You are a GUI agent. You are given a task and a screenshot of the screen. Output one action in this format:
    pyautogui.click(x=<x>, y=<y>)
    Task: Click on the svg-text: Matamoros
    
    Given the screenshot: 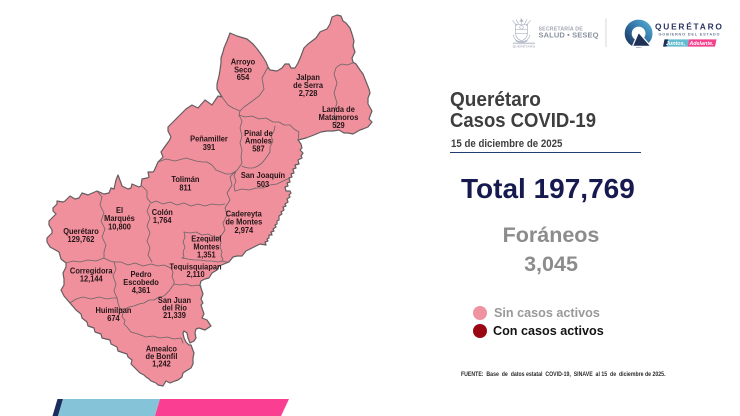 What is the action you would take?
    pyautogui.click(x=339, y=117)
    